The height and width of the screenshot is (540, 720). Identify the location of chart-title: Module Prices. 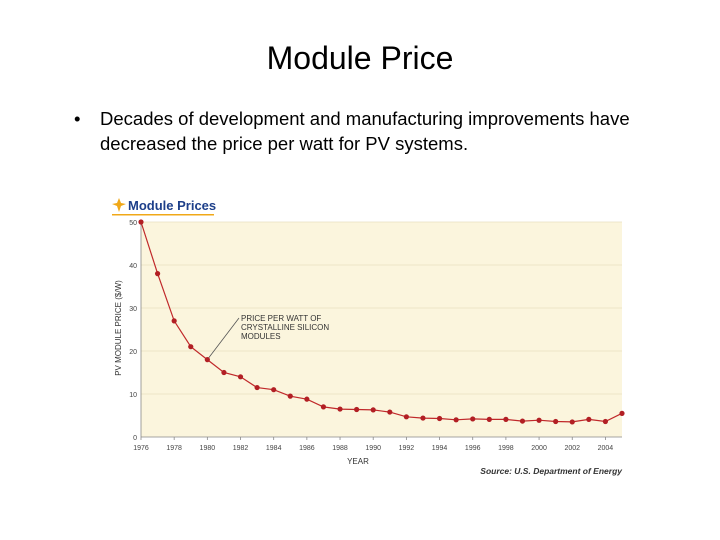
(172, 205).